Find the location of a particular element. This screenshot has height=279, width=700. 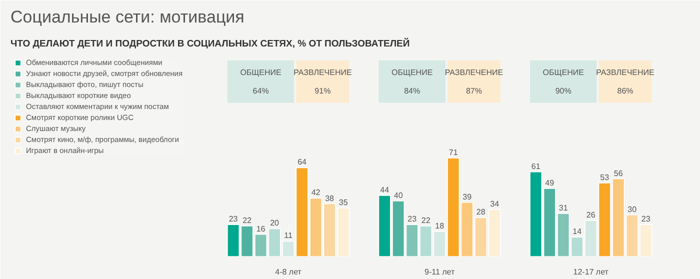

data-label: 26 is located at coordinates (591, 215).